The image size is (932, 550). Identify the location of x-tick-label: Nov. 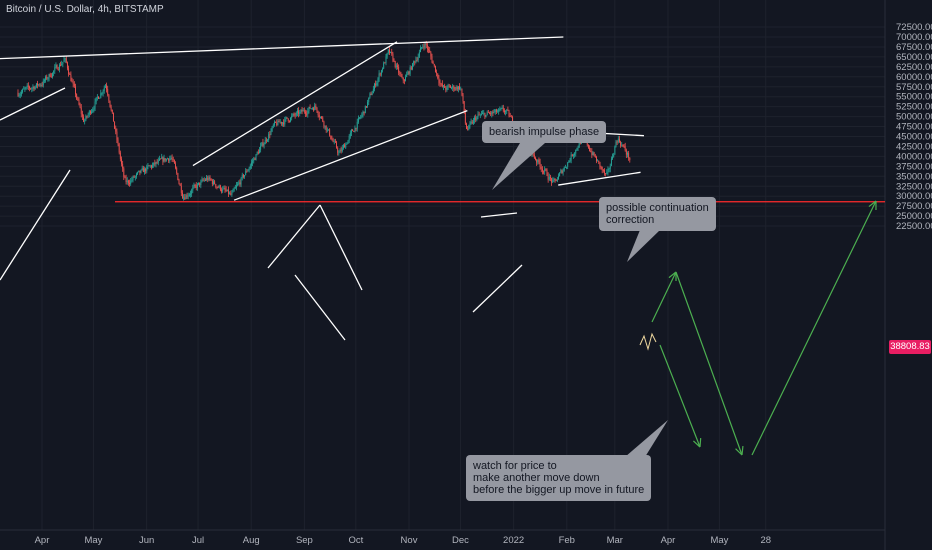
(409, 540).